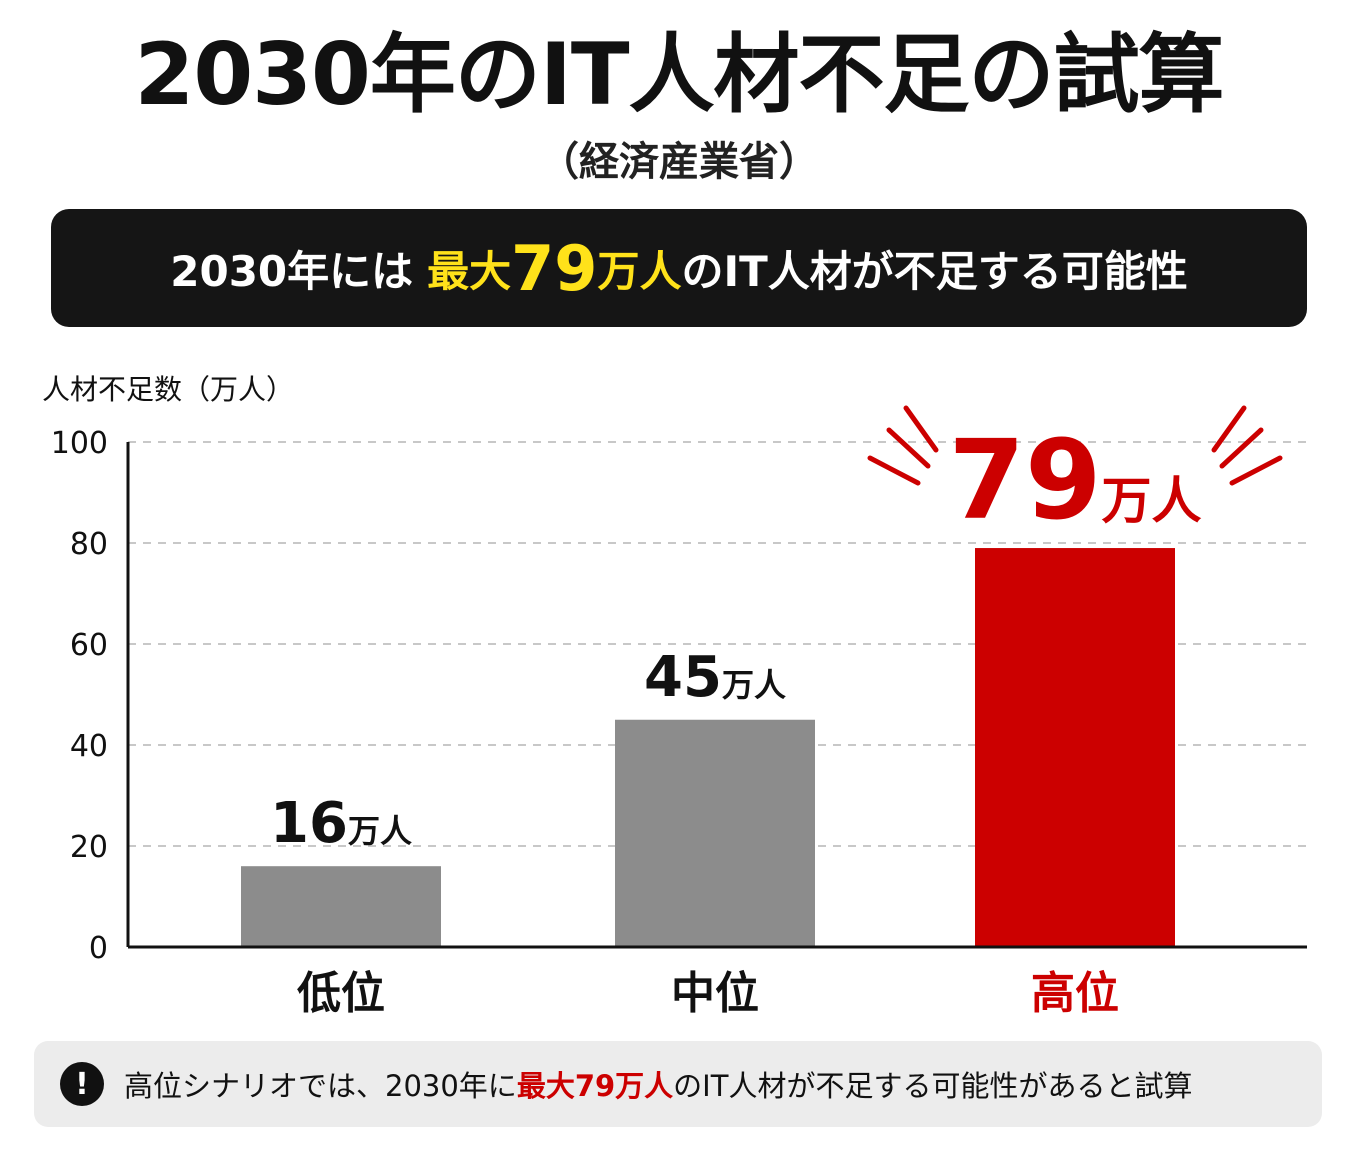 Image resolution: width=1358 pixels, height=1159 pixels. Describe the element at coordinates (715, 677) in the screenshot. I see `value-label: 45万人` at that location.